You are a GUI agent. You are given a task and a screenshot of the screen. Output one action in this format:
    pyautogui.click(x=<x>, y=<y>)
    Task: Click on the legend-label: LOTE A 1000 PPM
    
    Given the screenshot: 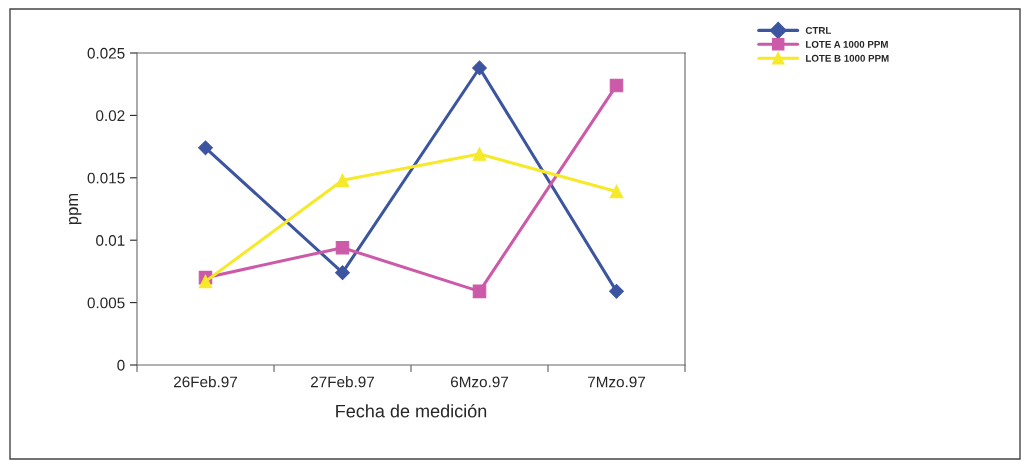 What is the action you would take?
    pyautogui.click(x=847, y=44)
    